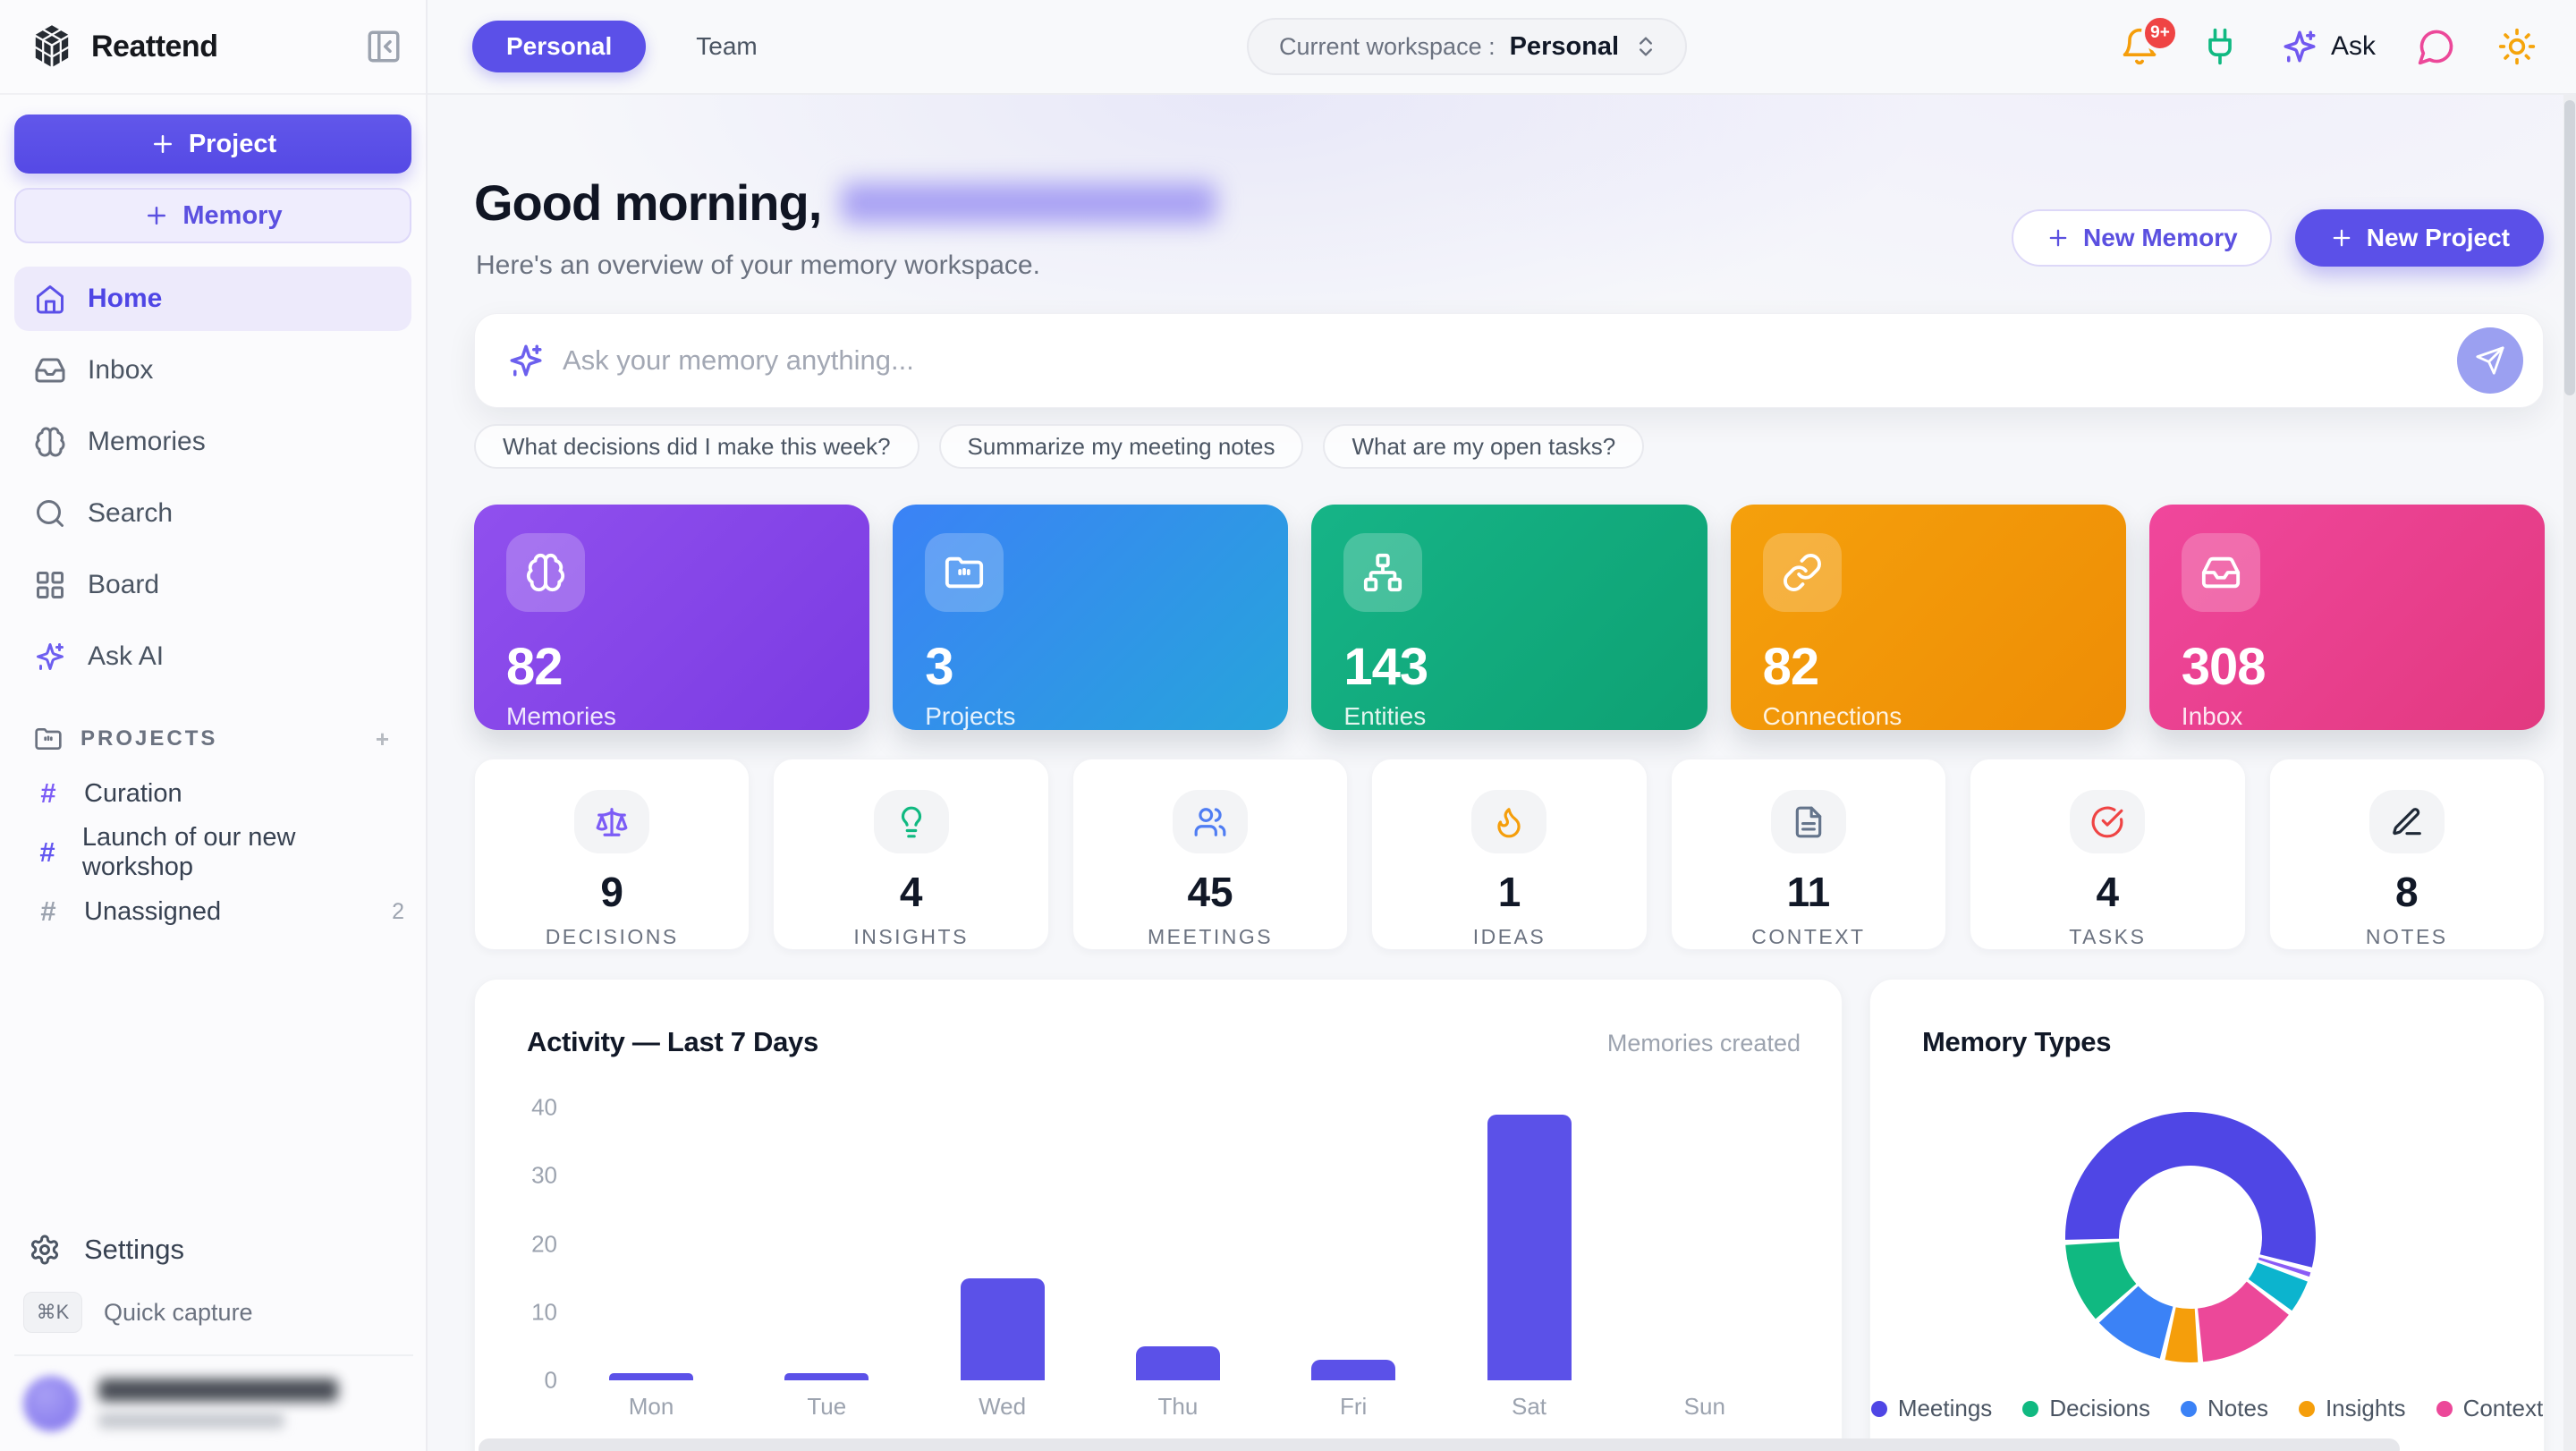  I want to click on legend-item-notes: Notes, so click(2224, 1408).